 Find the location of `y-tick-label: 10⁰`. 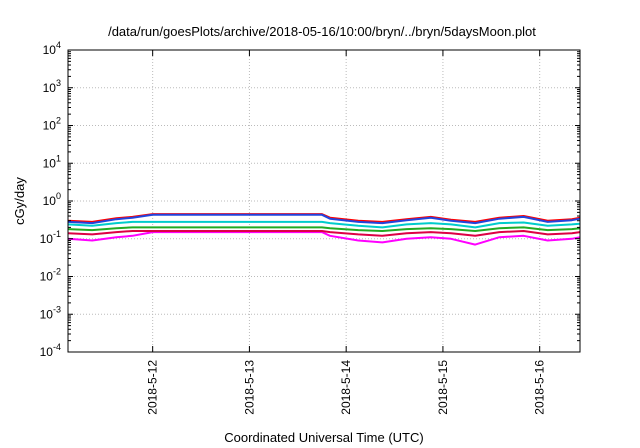

y-tick-label: 10⁰ is located at coordinates (52, 199).